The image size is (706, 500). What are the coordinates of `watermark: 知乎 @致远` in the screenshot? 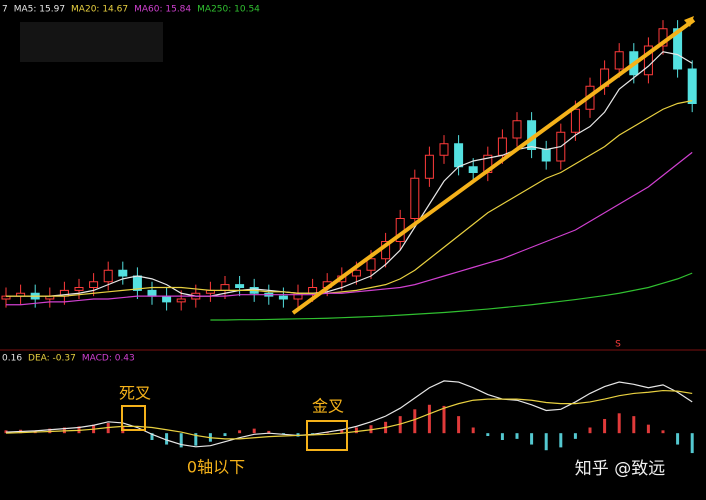 It's located at (620, 469).